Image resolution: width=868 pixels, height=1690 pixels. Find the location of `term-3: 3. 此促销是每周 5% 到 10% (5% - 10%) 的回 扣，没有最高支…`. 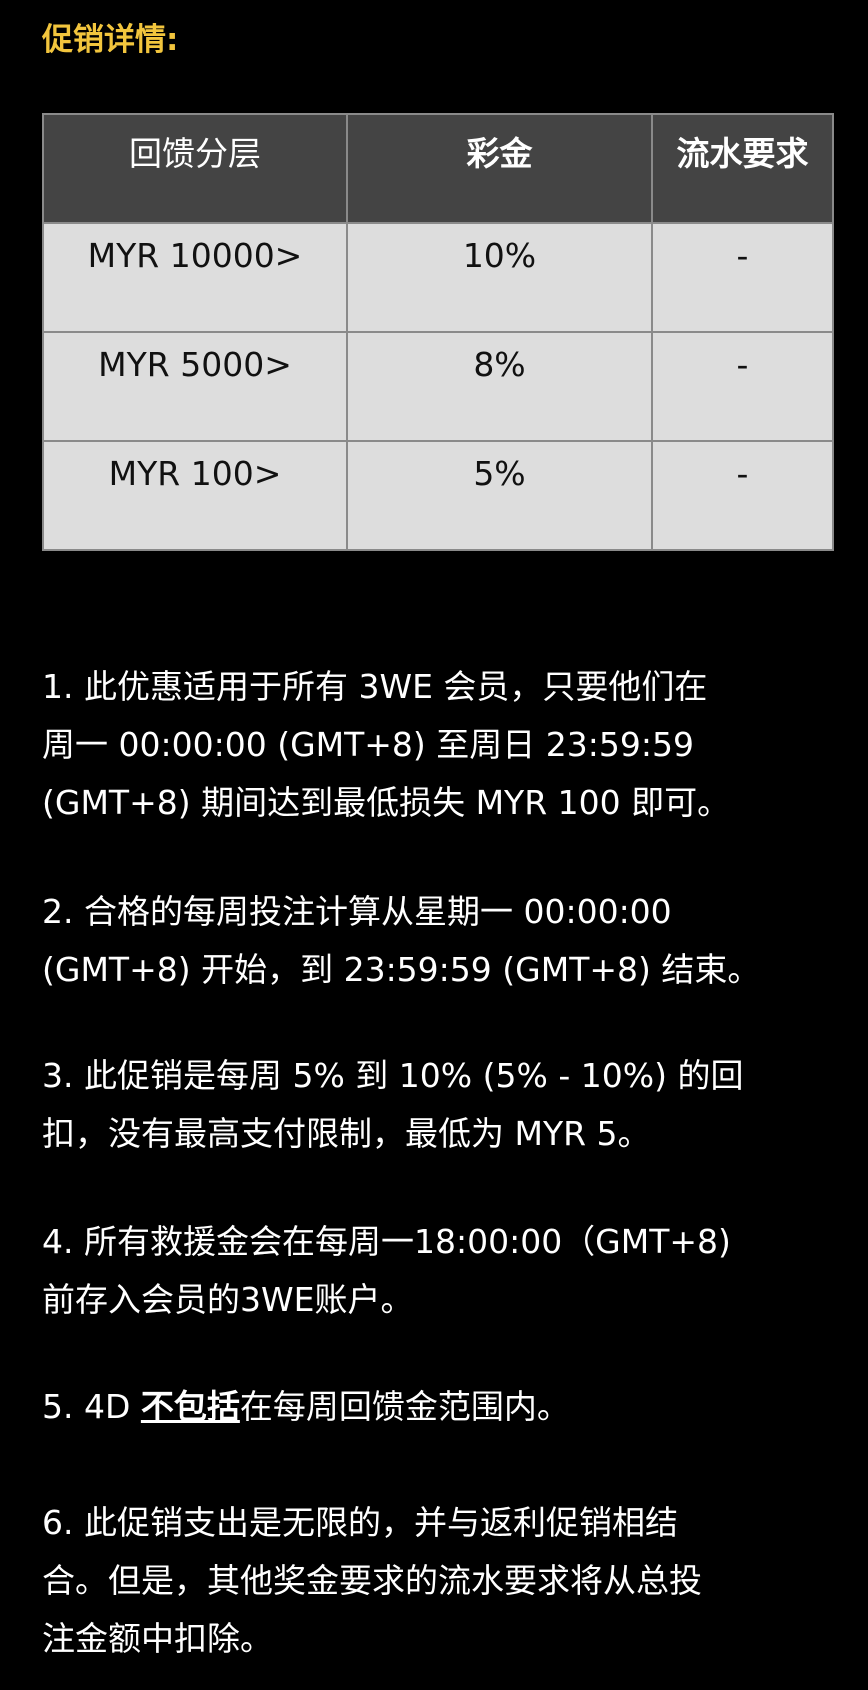

term-3: 3. 此促销是每周 5% 到 10% (5% - 10%) 的回 扣，没有最高支… is located at coordinates (442, 1105).